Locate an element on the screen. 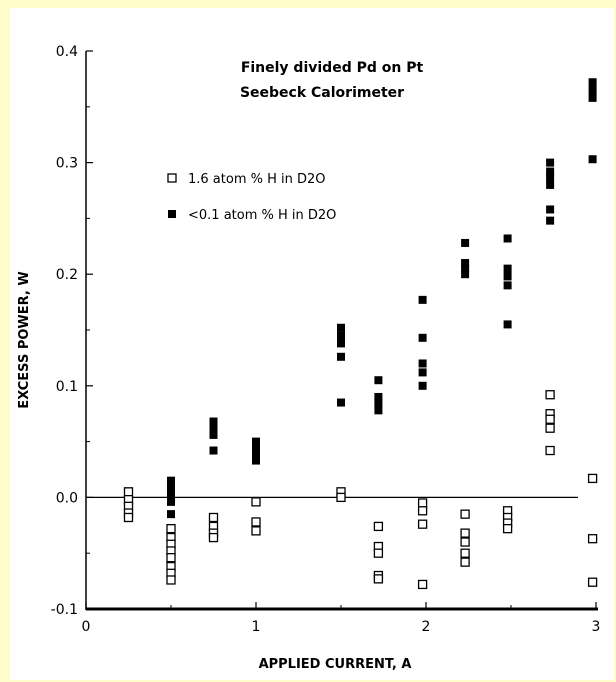 The width and height of the screenshot is (616, 682). y-tick-label: 0.2 is located at coordinates (67, 275).